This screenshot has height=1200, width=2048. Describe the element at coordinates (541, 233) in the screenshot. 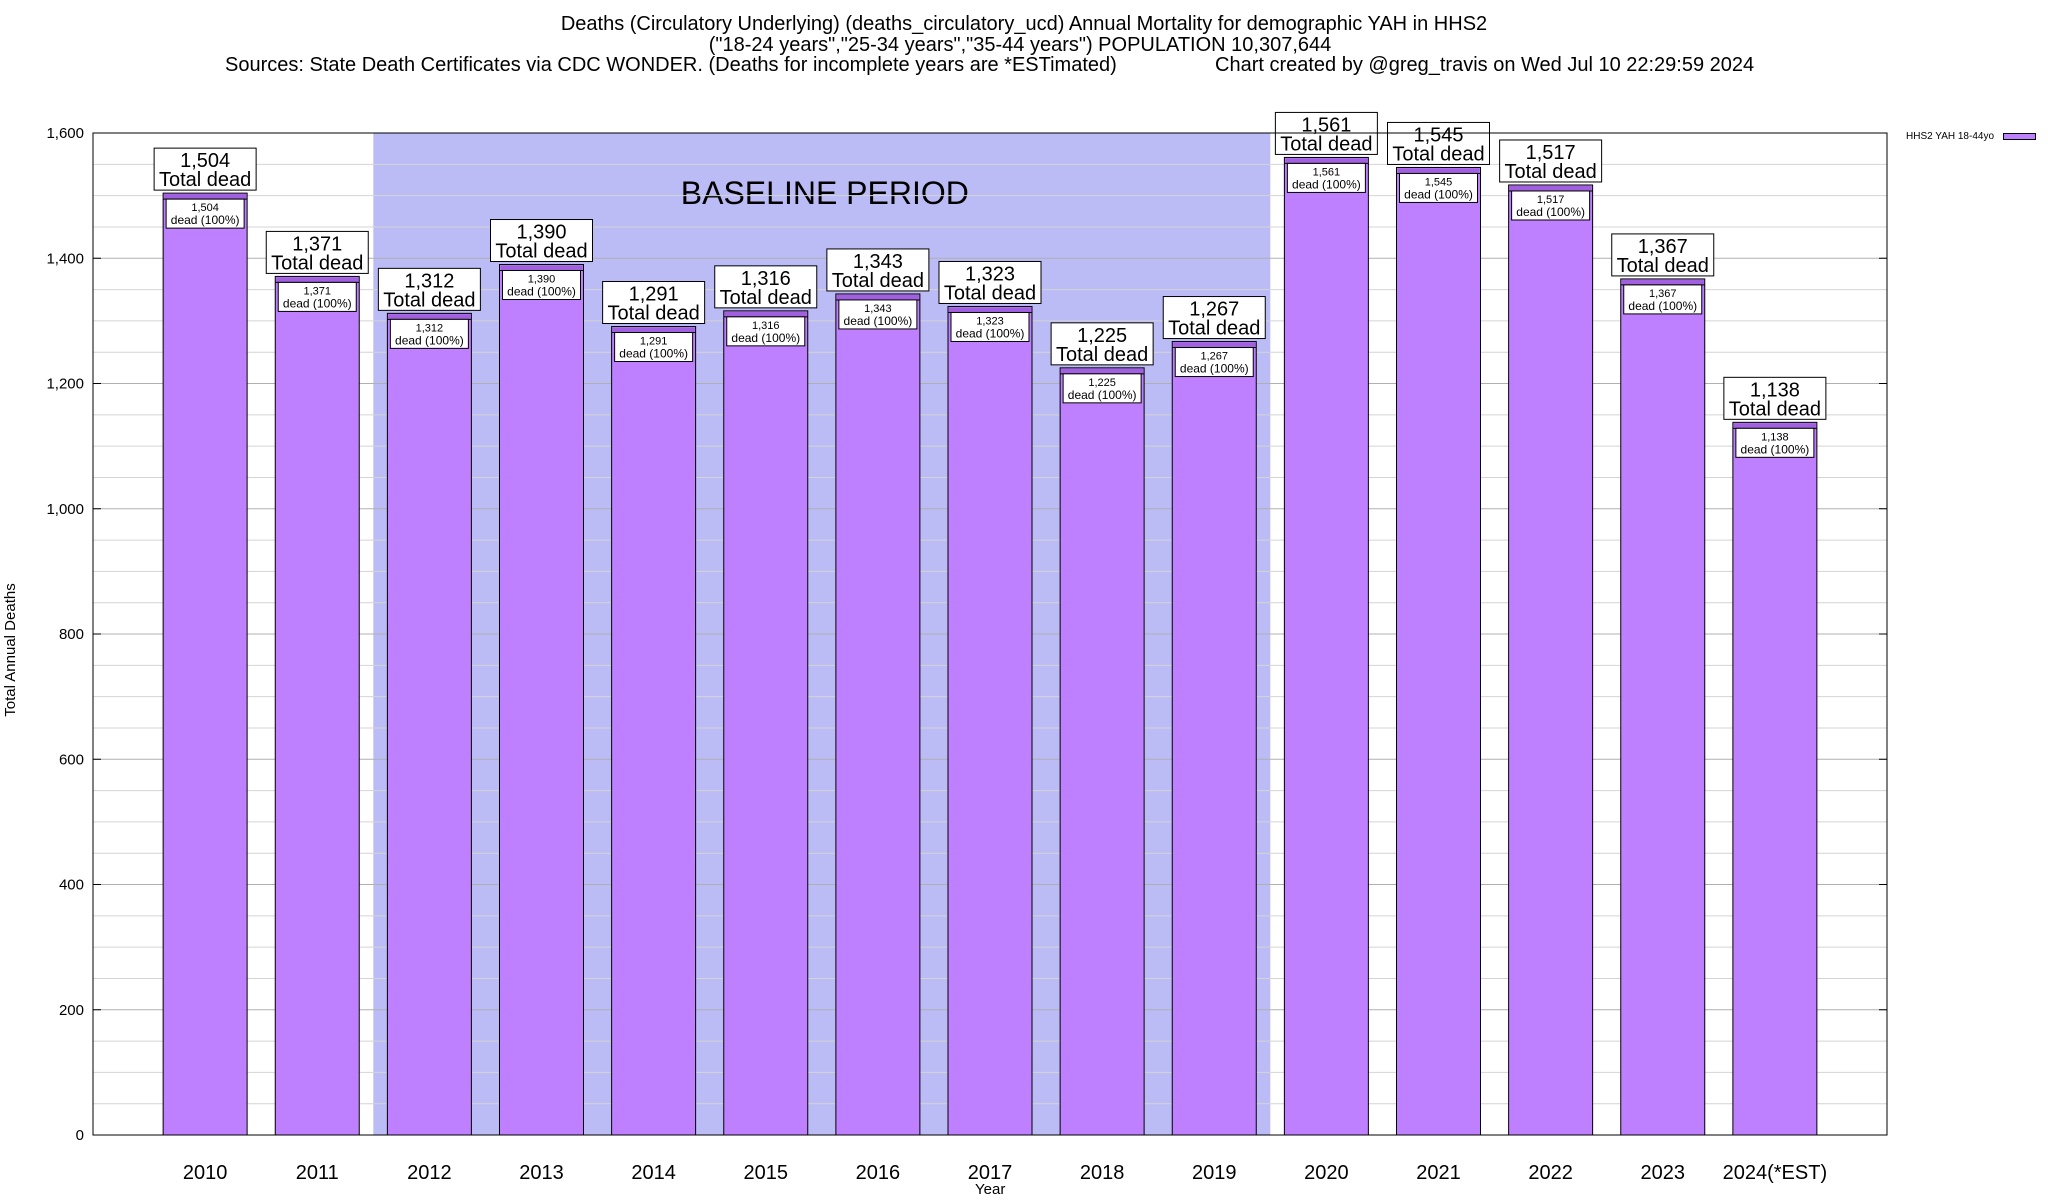

I see `top-label-value: 1,390` at that location.